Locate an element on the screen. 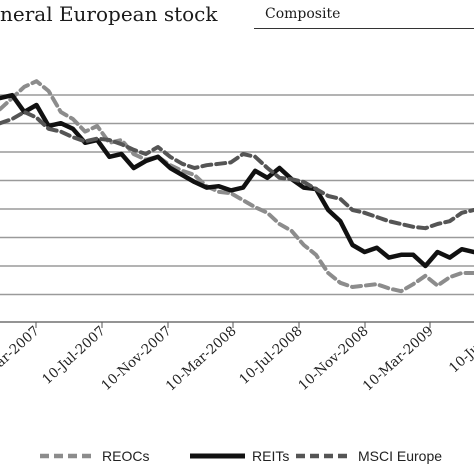  subtitle-underline is located at coordinates (364, 28).